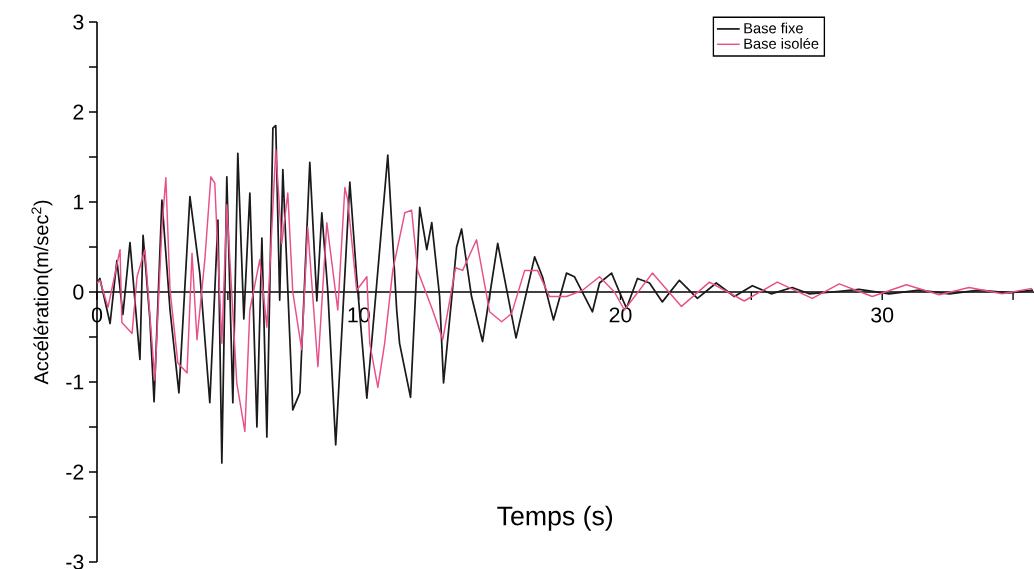 Image resolution: width=1034 pixels, height=569 pixels. I want to click on y-tick-label: -3, so click(75, 561).